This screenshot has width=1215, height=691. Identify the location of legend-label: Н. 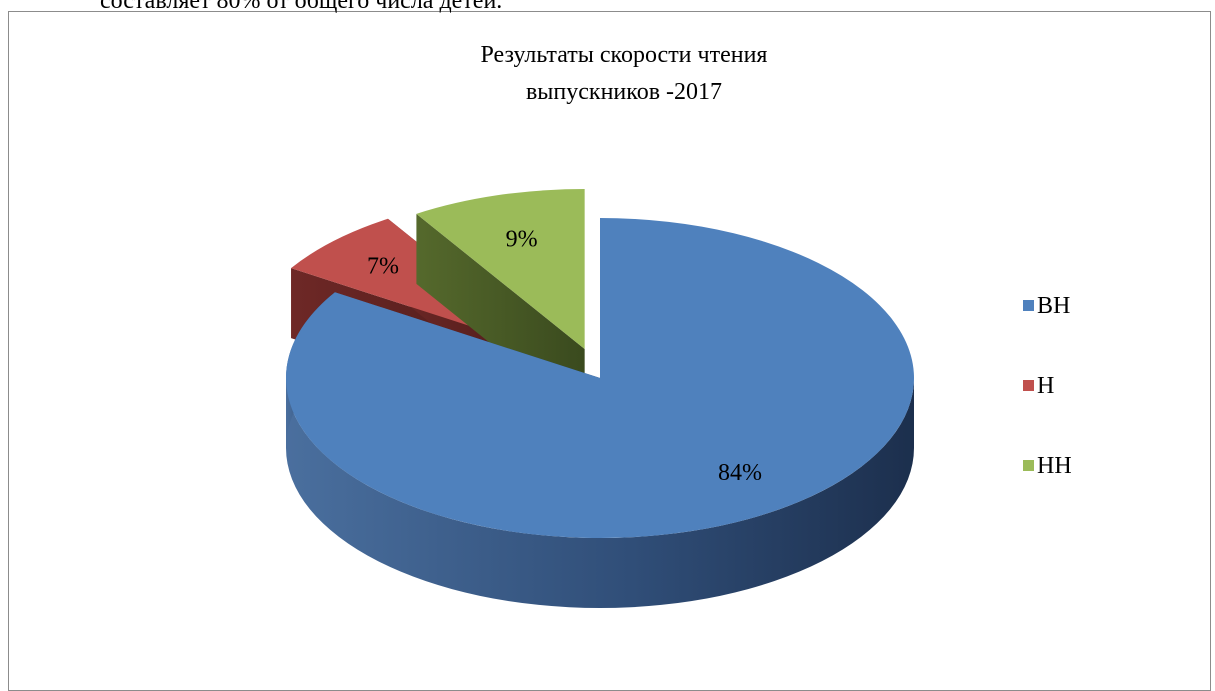
(1045, 386).